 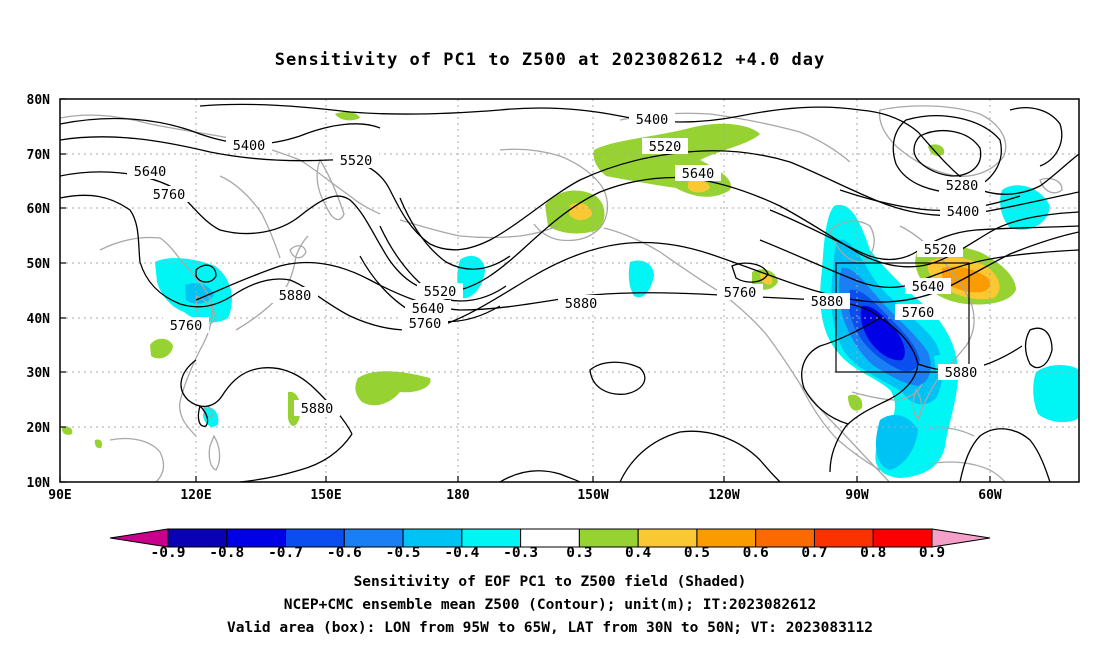 What do you see at coordinates (161, 348) in the screenshot?
I see `shade-green-china` at bounding box center [161, 348].